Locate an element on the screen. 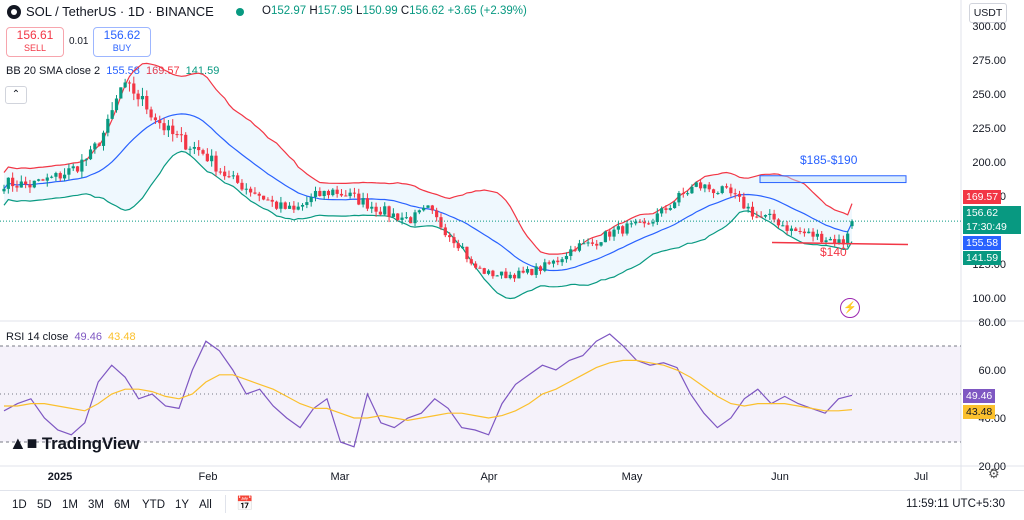  bottom-toolbar: 1D 5D 1M 3M 6M YTD 1Y All is located at coordinates (512, 505).